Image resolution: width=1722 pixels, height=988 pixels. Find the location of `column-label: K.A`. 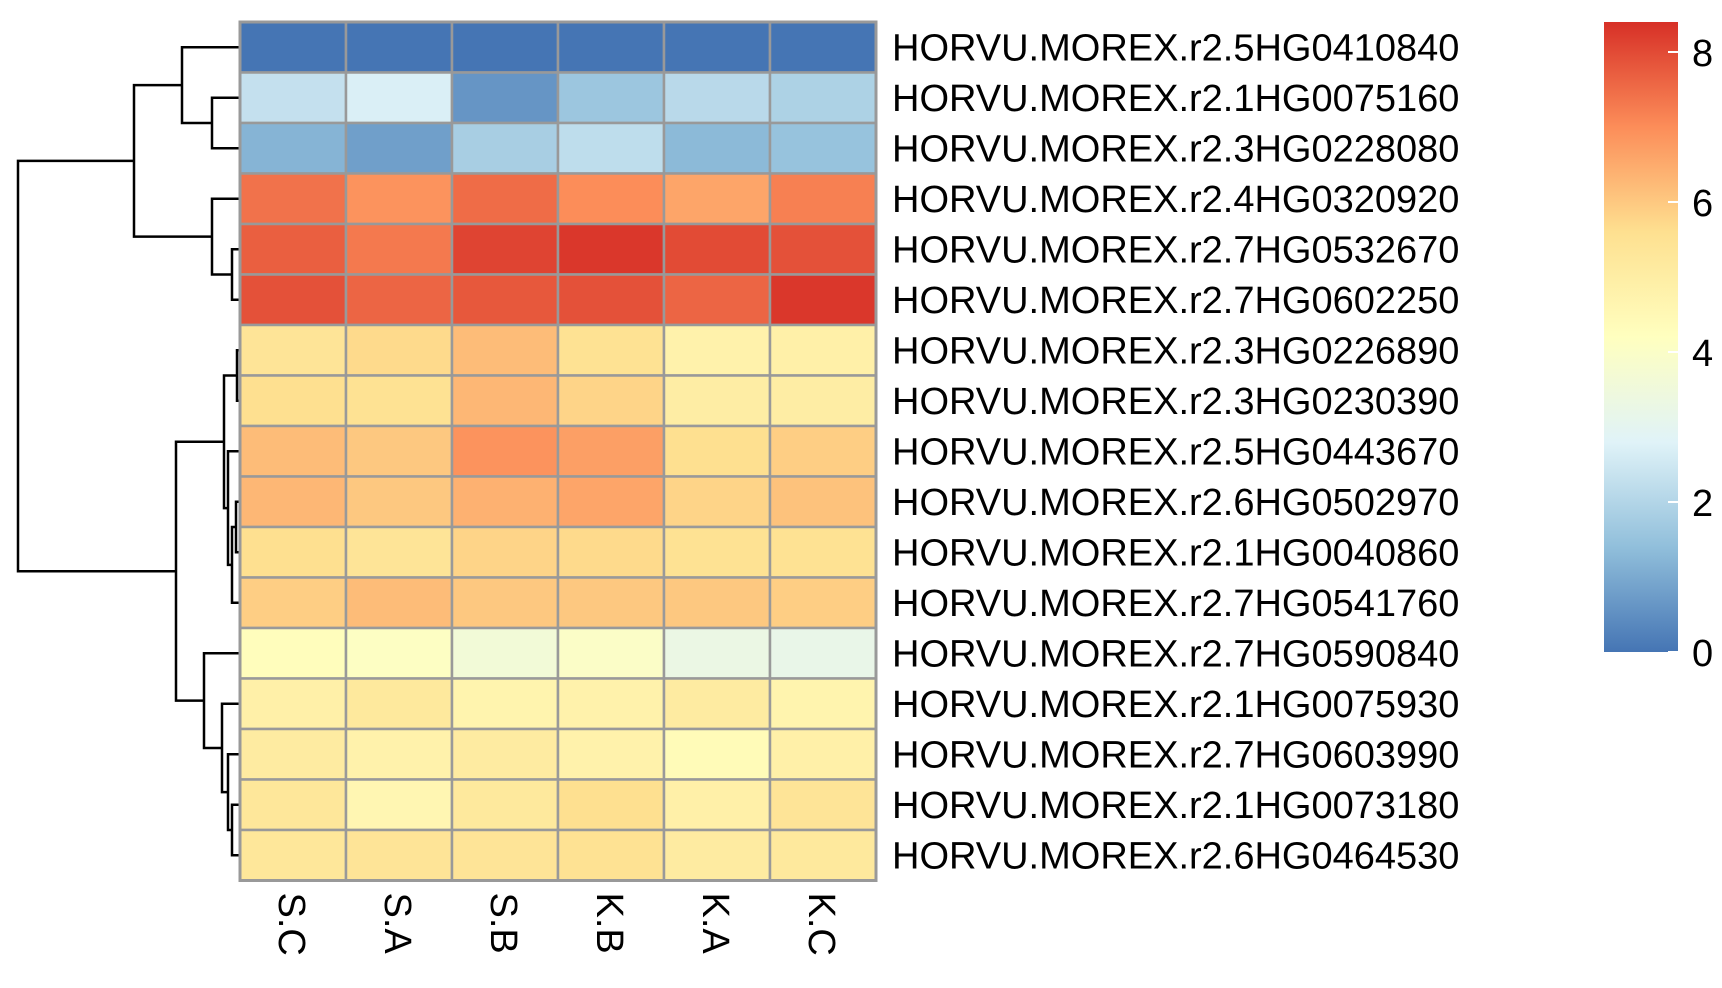

column-label: K.A is located at coordinates (715, 924).